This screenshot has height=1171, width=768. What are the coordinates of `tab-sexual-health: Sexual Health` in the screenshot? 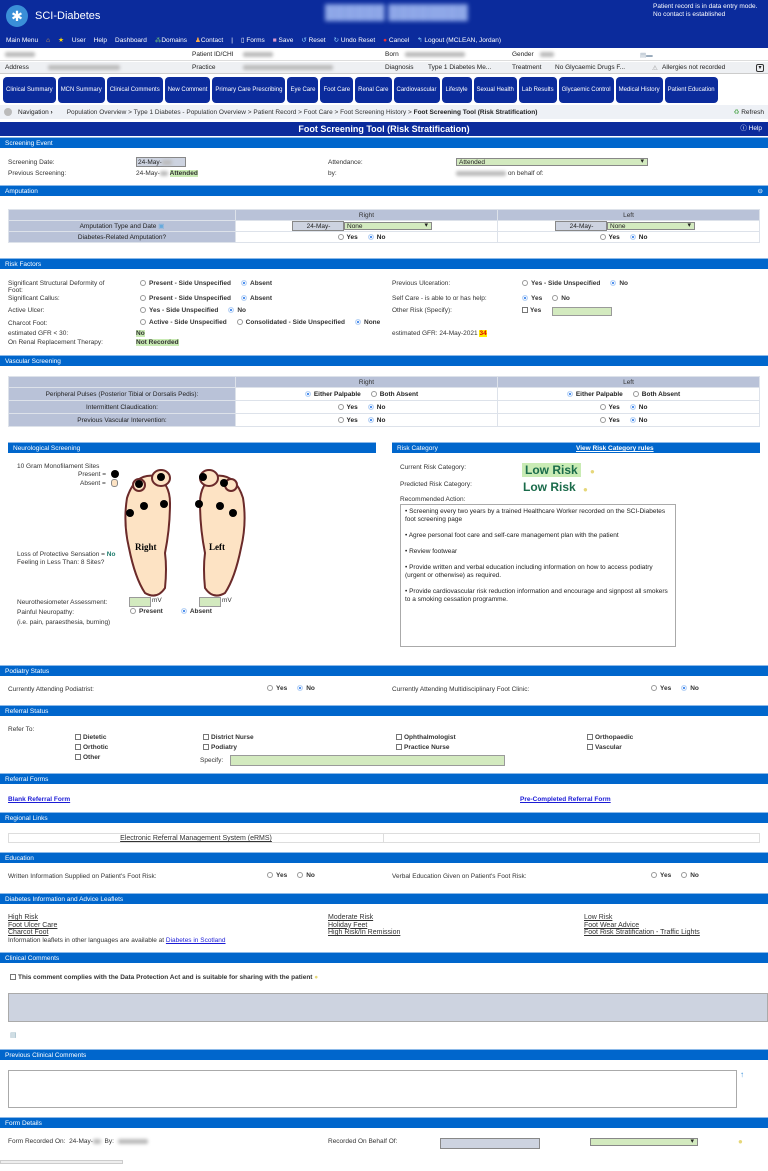 It's located at (495, 90).